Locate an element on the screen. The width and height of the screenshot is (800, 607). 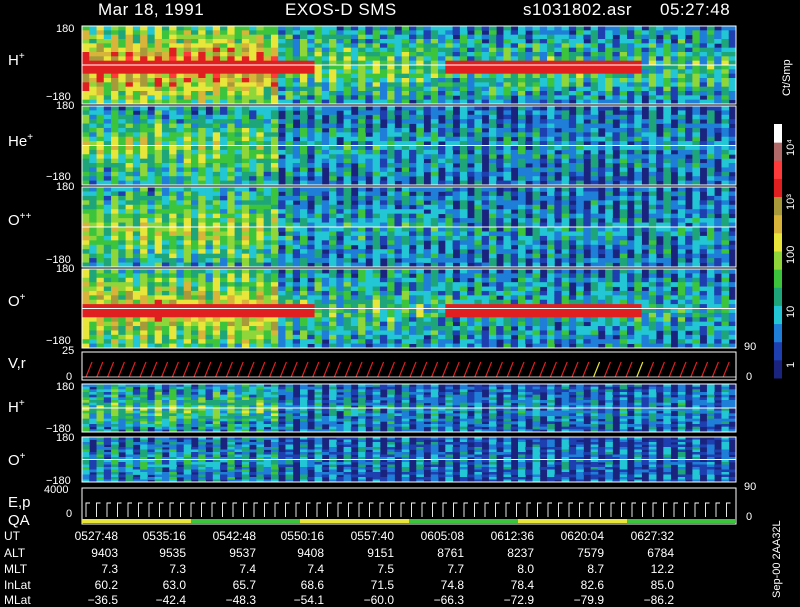
ephemeris-row-label: MLat is located at coordinates (17, 600).